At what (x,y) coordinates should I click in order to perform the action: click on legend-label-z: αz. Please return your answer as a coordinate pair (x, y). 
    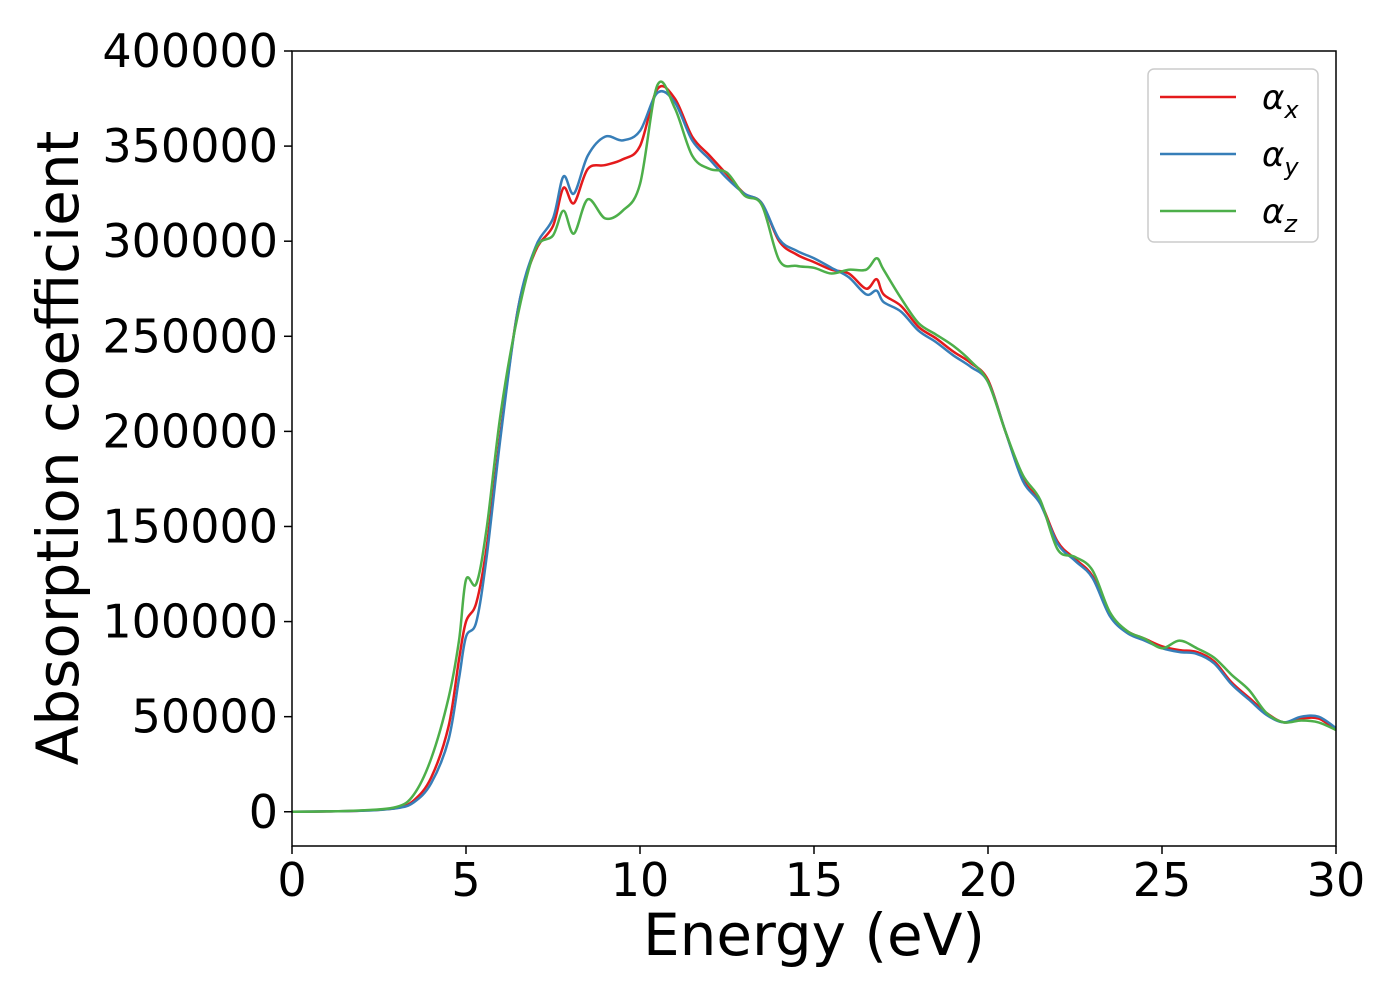
    Looking at the image, I should click on (1280, 215).